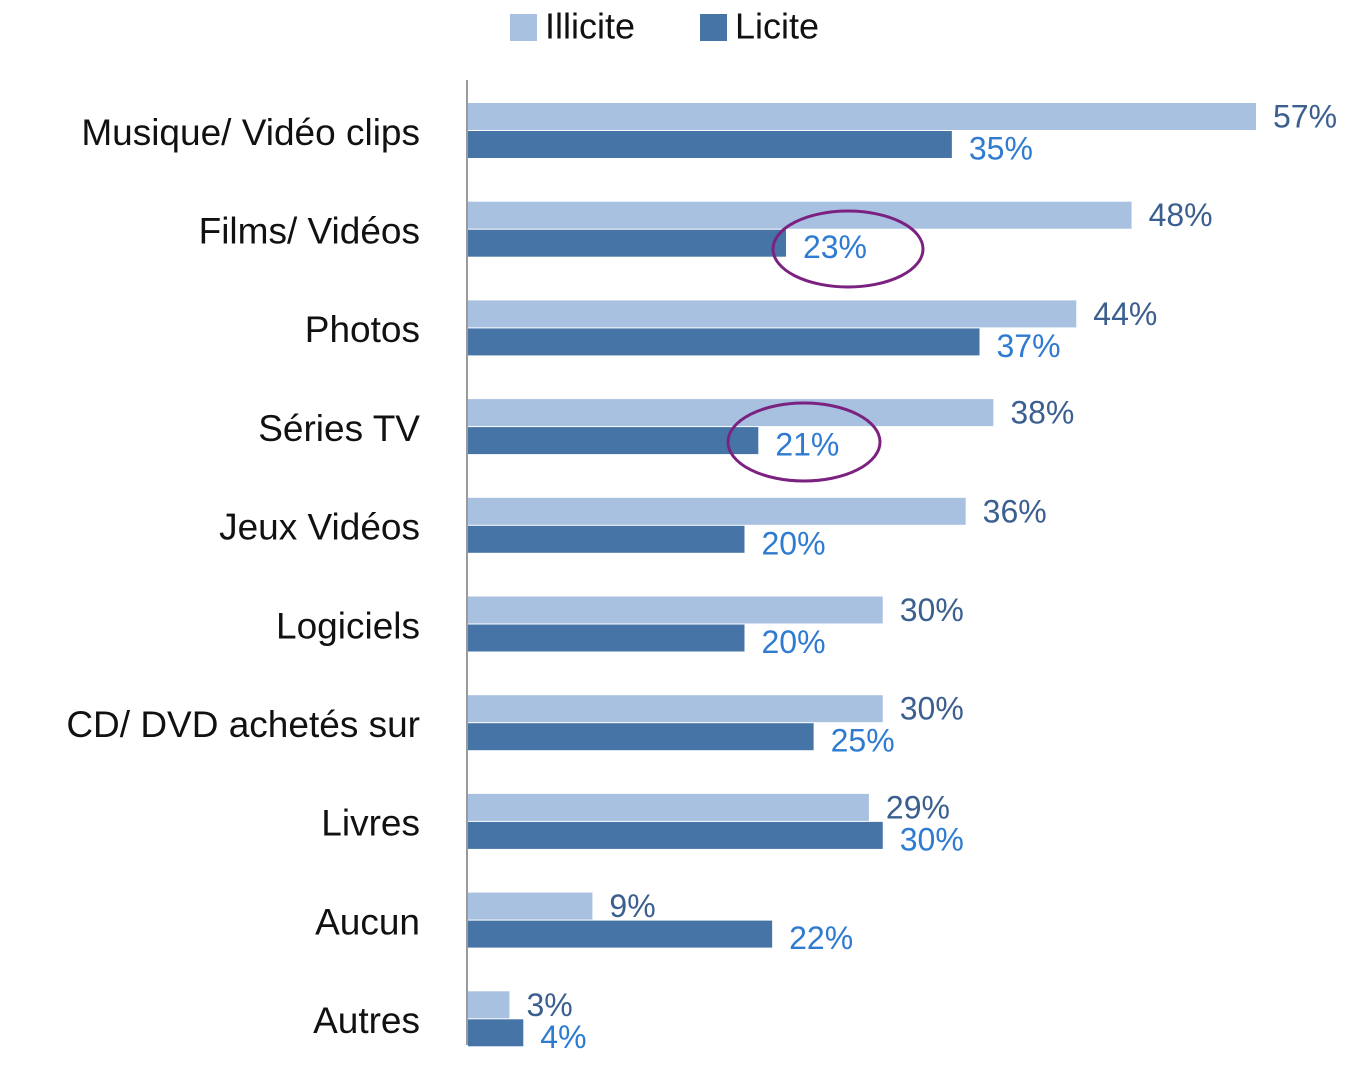 The image size is (1352, 1066). What do you see at coordinates (1305, 116) in the screenshot?
I see `value-label: 57%` at bounding box center [1305, 116].